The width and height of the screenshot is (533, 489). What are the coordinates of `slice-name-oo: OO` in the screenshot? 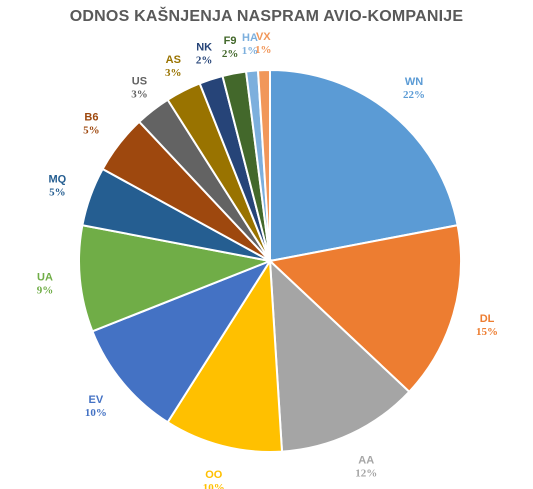 It's located at (214, 475).